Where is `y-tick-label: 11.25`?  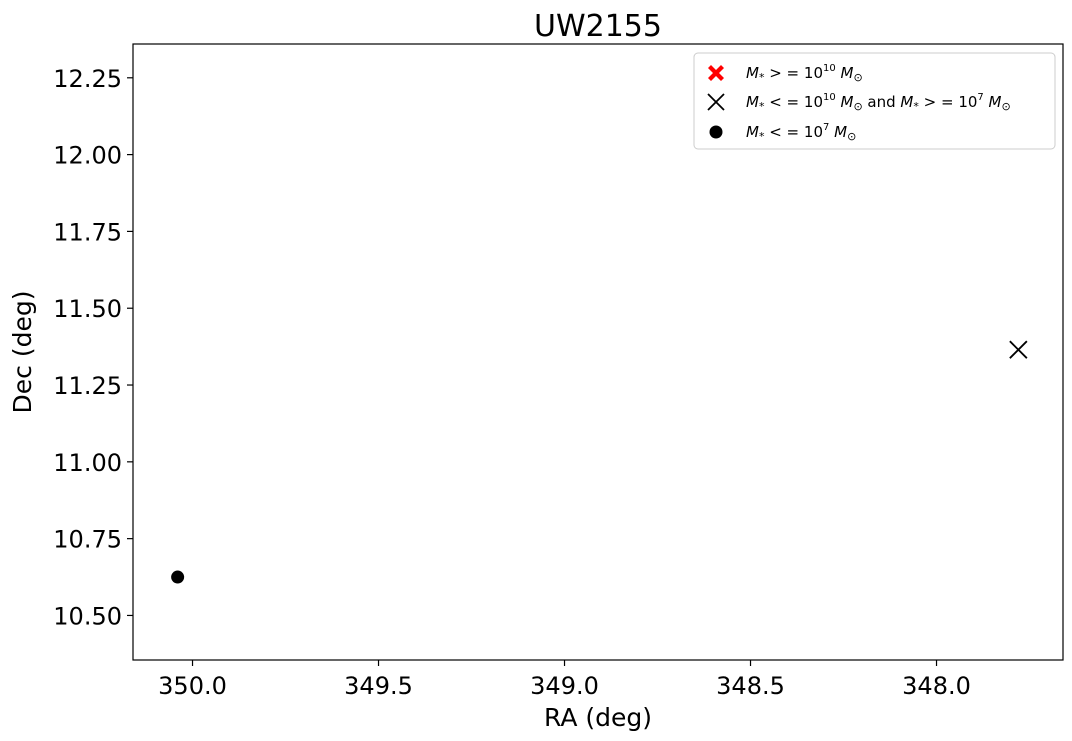 y-tick-label: 11.25 is located at coordinates (87, 386).